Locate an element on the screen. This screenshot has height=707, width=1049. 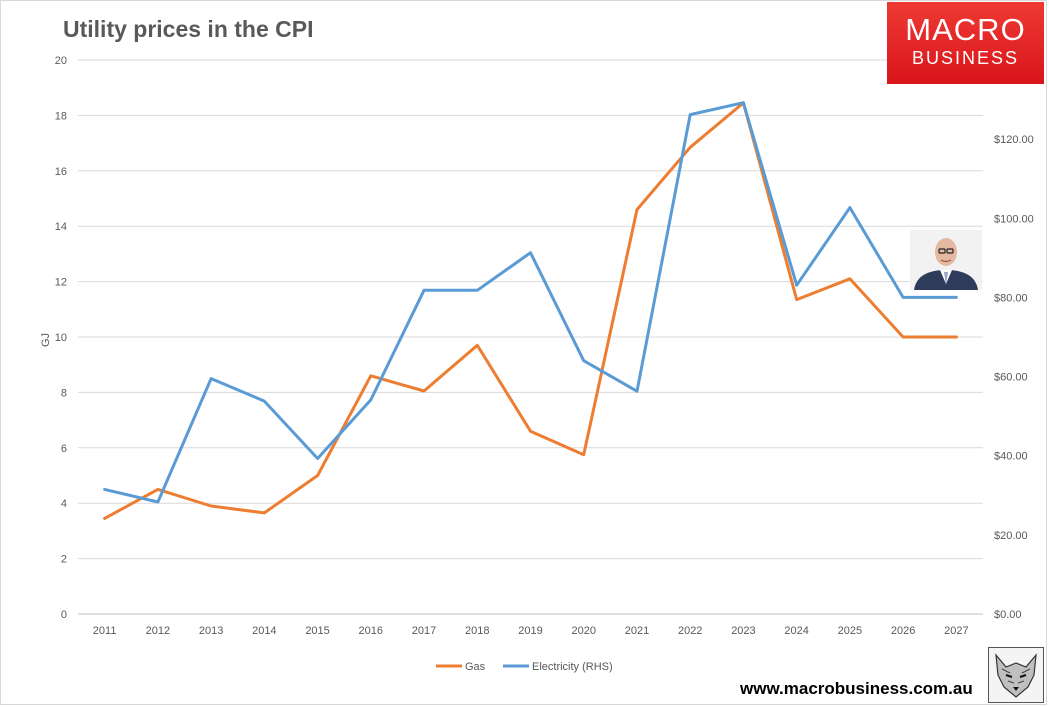
legend-electricity-label: Electricity (RHS) is located at coordinates (572, 667).